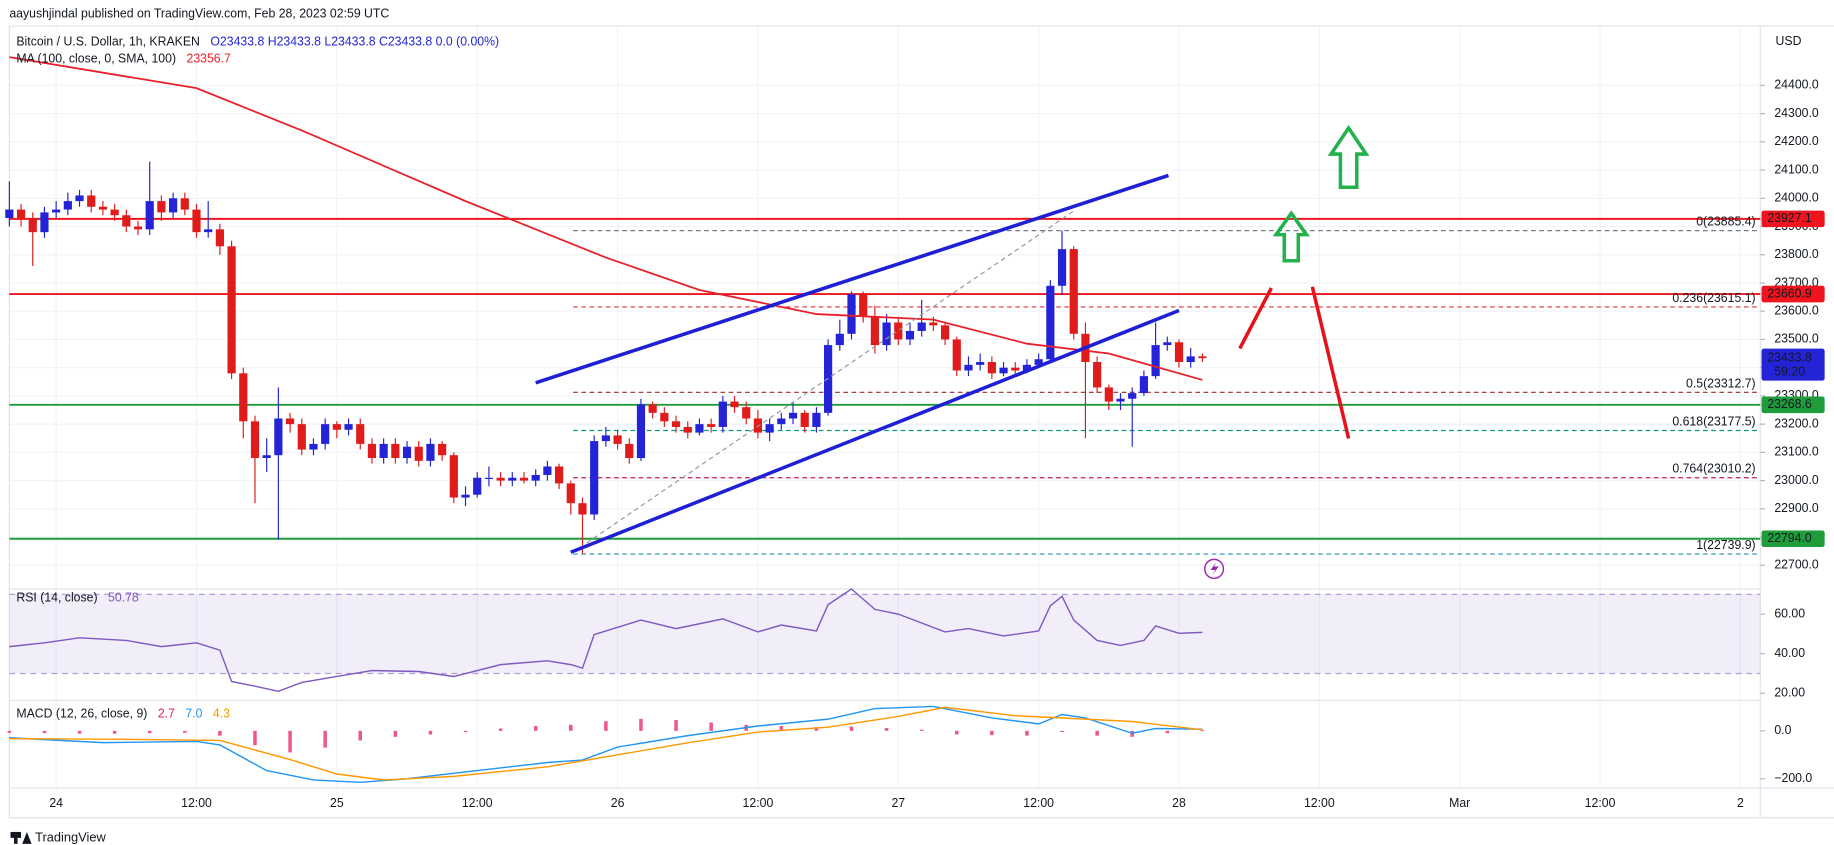 Image resolution: width=1834 pixels, height=845 pixels. I want to click on x-tick-label: 26, so click(618, 803).